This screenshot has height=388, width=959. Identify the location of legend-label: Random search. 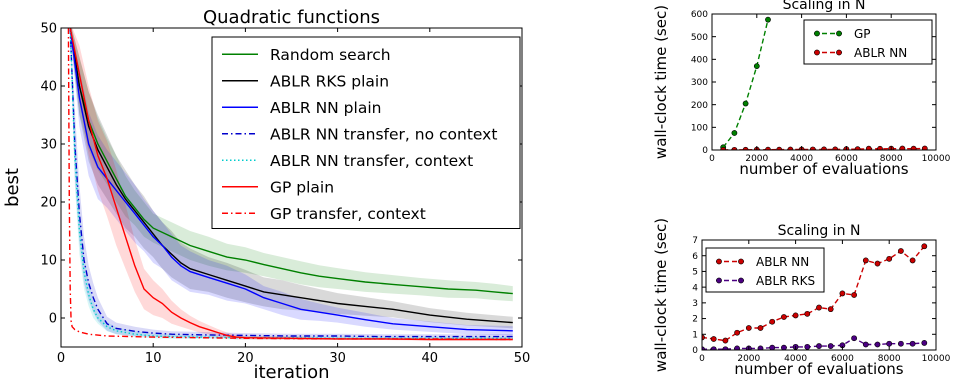
(330, 55).